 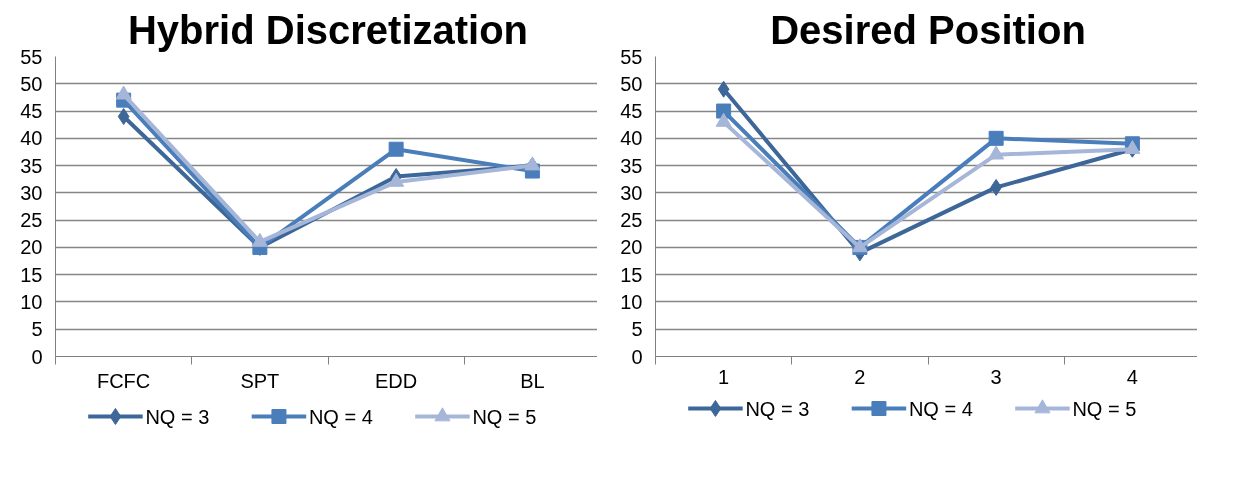 I want to click on x-tick-label: 1, so click(x=724, y=376).